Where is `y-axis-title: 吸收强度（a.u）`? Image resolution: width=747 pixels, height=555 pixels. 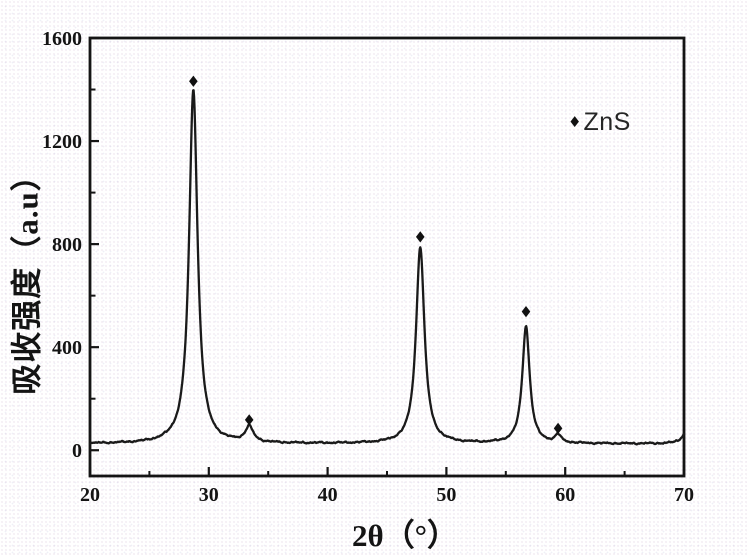
y-axis-title: 吸收强度（a.u） is located at coordinates (27, 277).